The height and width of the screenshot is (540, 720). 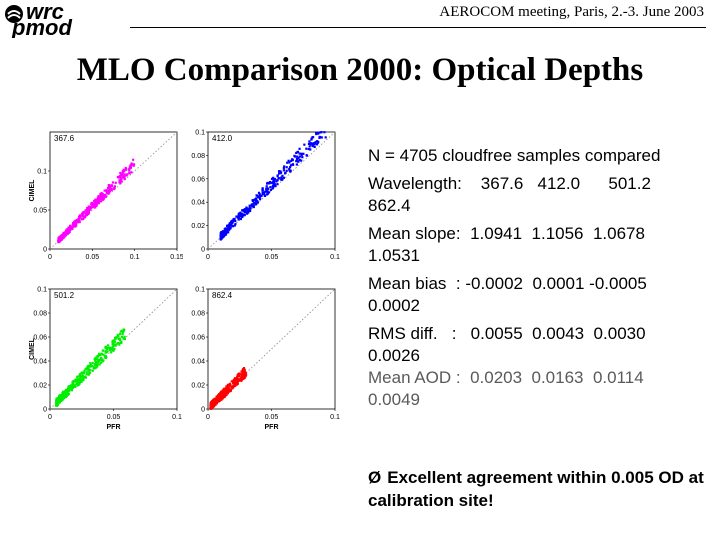 What do you see at coordinates (42, 290) in the screenshot?
I see `y-tick-label: 0.1` at bounding box center [42, 290].